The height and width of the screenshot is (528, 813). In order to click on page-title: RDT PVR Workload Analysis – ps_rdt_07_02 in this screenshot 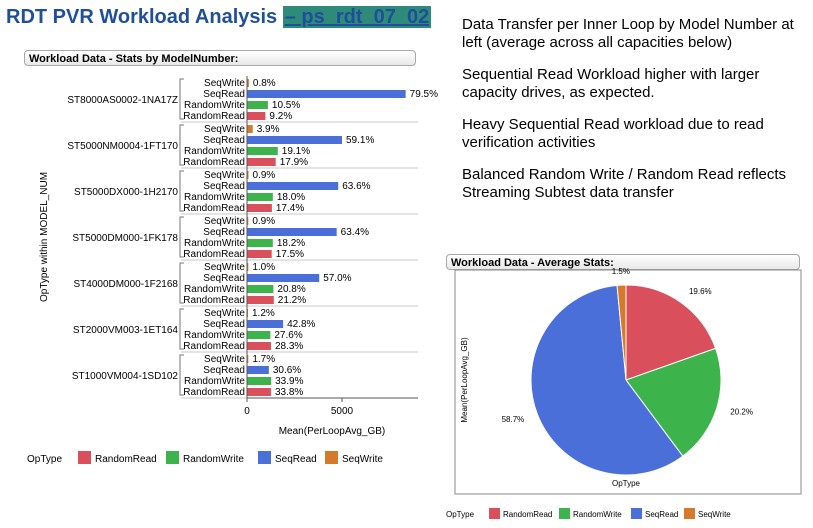, I will do `click(219, 17)`.